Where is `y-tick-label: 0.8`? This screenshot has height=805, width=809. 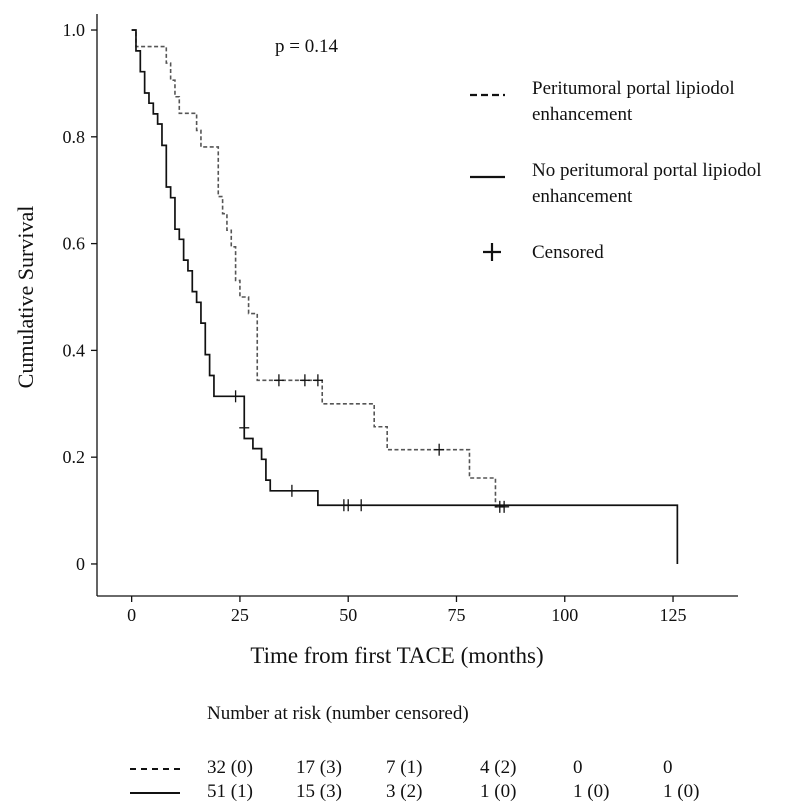
y-tick-label: 0.8 is located at coordinates (74, 137).